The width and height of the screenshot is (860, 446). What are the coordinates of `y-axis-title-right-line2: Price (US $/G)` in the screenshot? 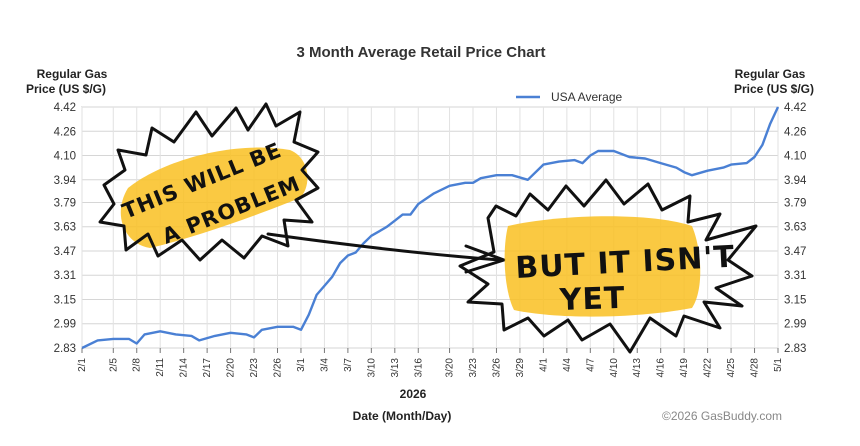 It's located at (774, 89).